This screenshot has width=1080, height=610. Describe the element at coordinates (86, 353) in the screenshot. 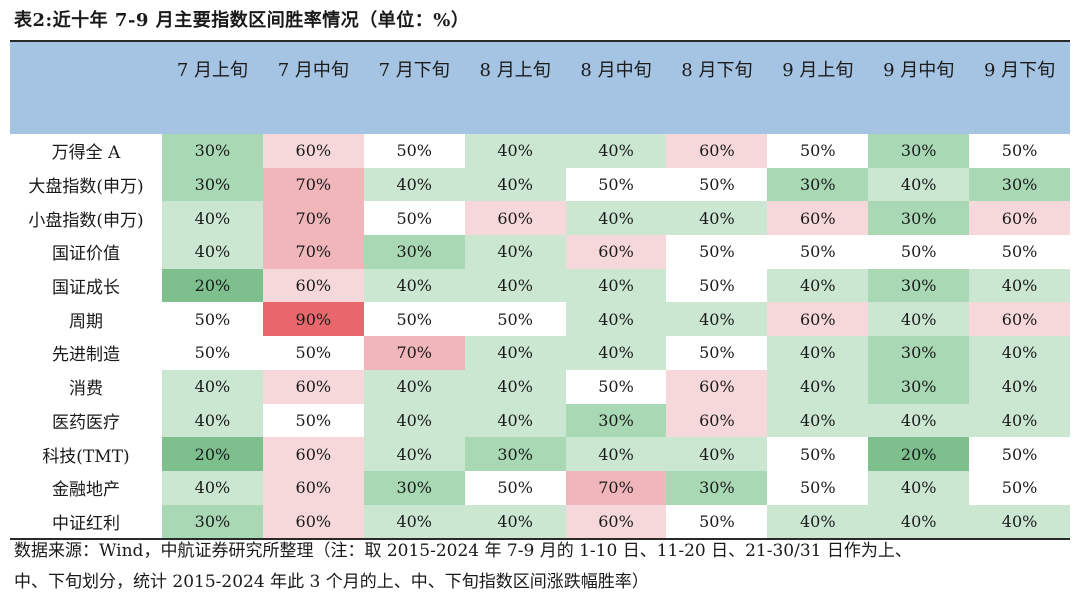

I see `row-label: 先进制造` at that location.